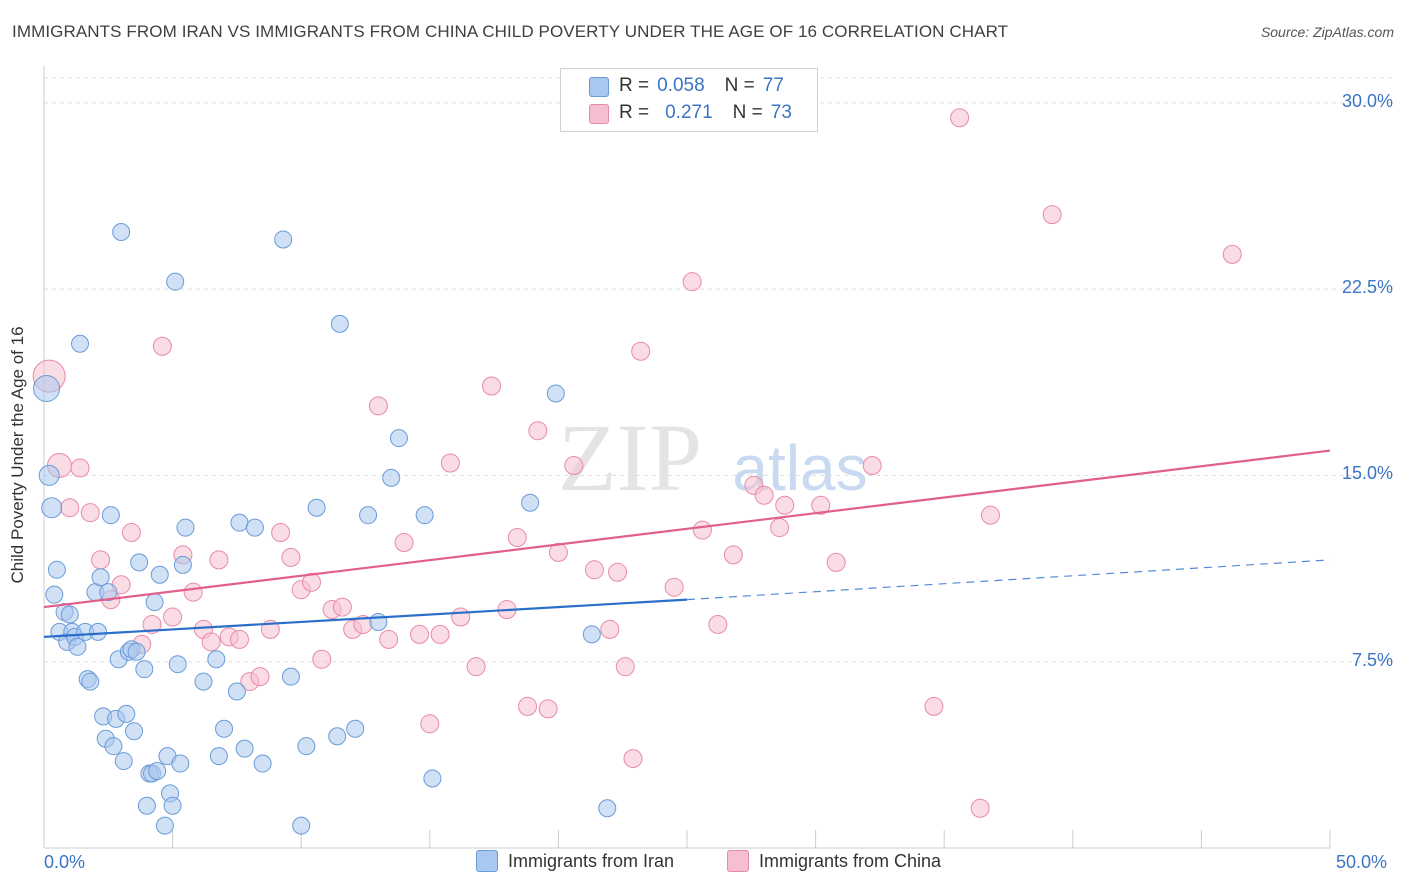 The width and height of the screenshot is (1406, 892). I want to click on iran-n-label: N =, so click(739, 85).